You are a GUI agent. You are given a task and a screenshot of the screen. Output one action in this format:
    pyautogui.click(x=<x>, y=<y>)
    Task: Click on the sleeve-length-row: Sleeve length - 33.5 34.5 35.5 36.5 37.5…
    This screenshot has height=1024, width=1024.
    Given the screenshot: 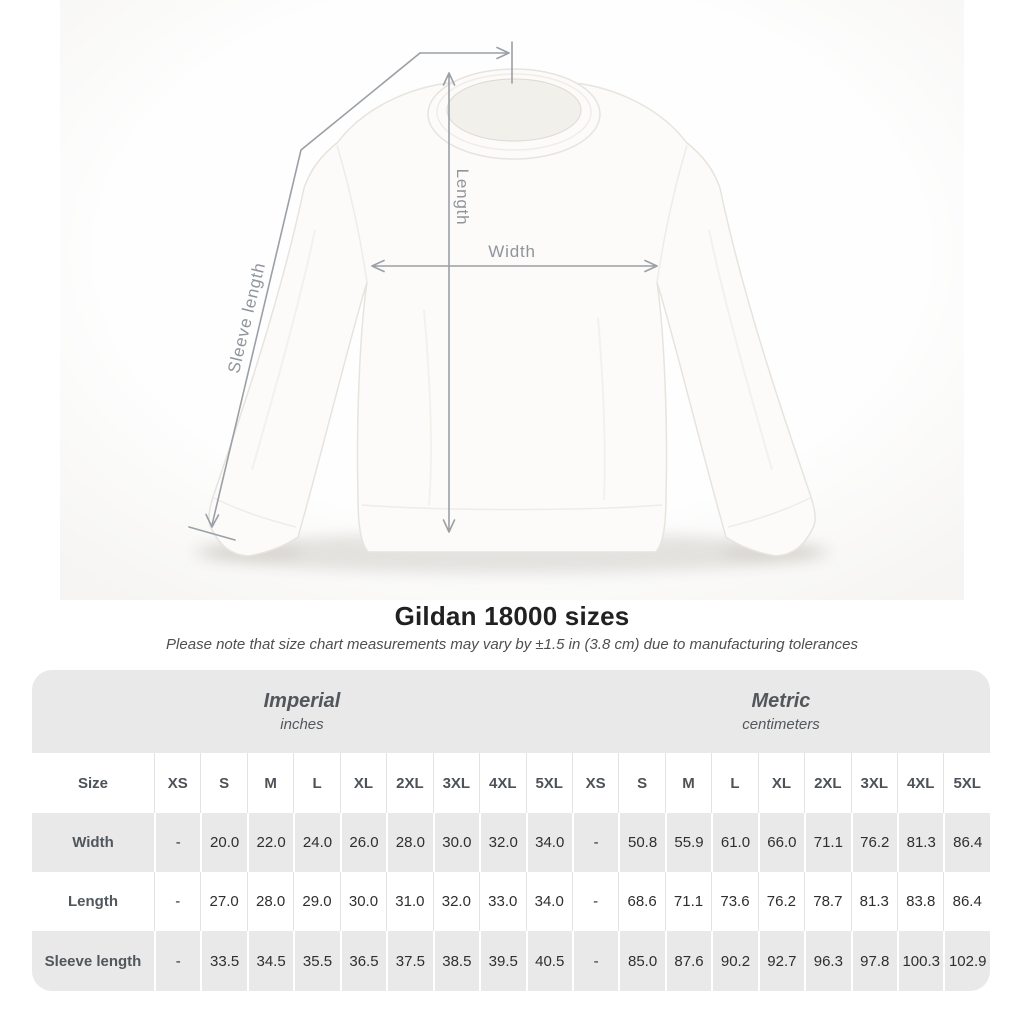 What is the action you would take?
    pyautogui.click(x=511, y=961)
    